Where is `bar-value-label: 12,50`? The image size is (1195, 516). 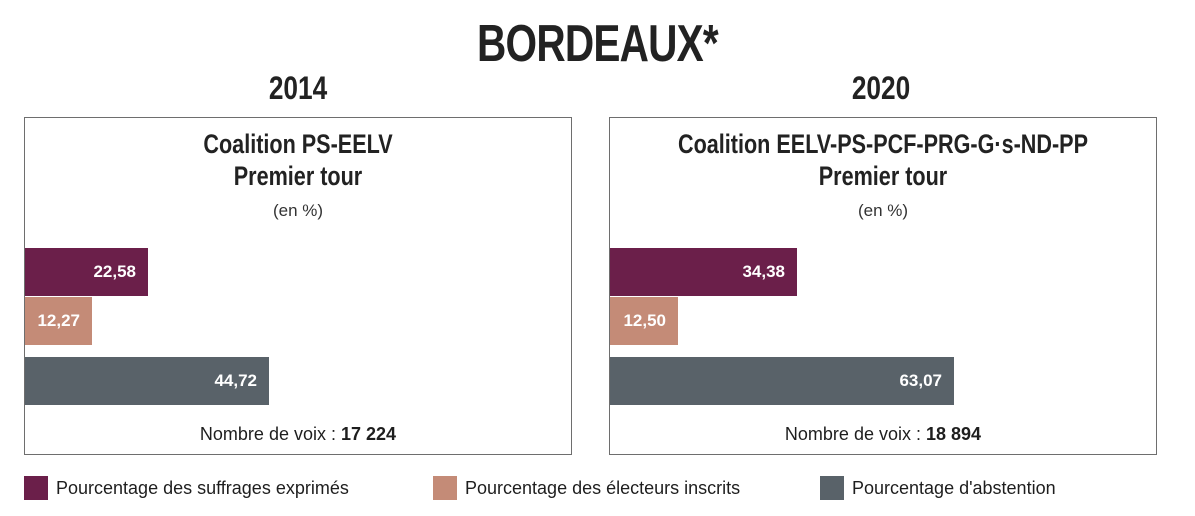 bar-value-label: 12,50 is located at coordinates (644, 320).